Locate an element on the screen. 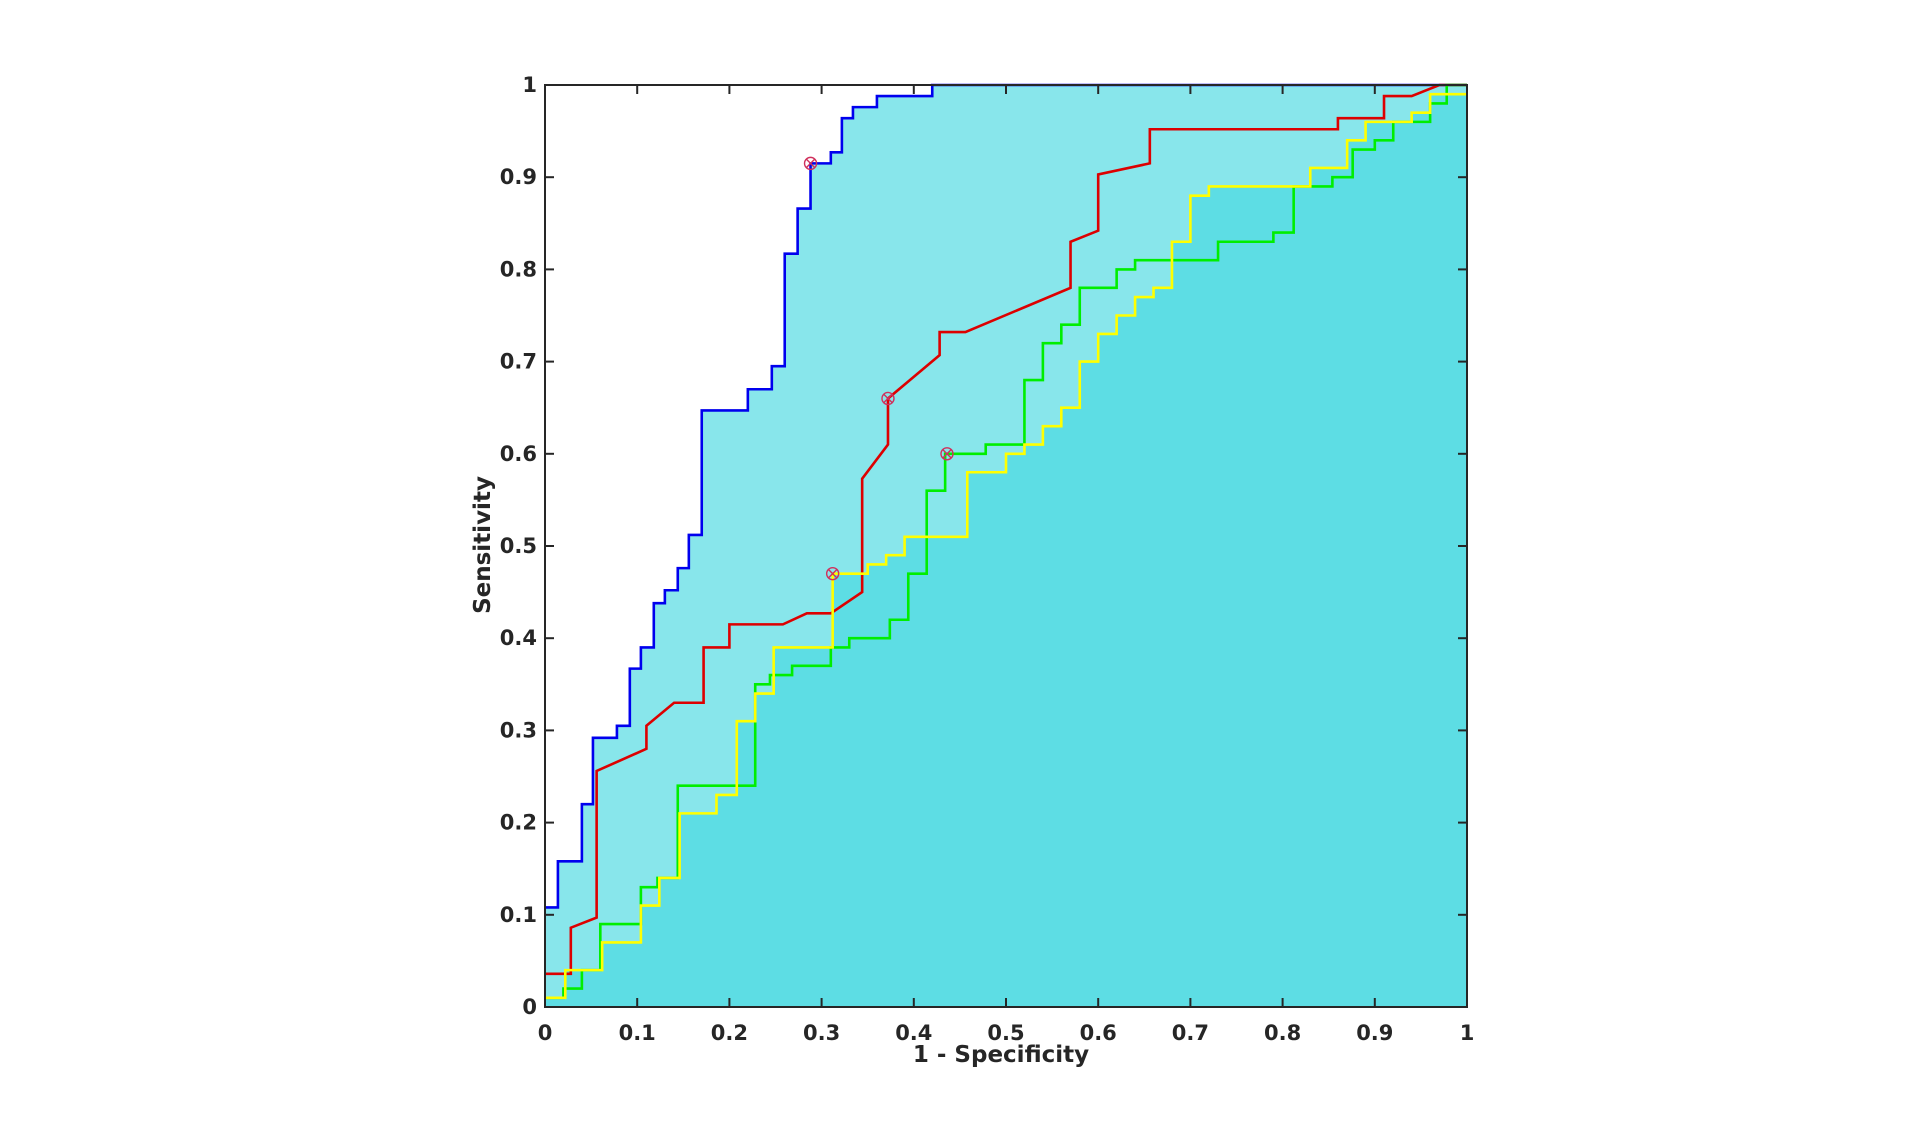  x-tick-label: 0.7 is located at coordinates (1190, 1033).